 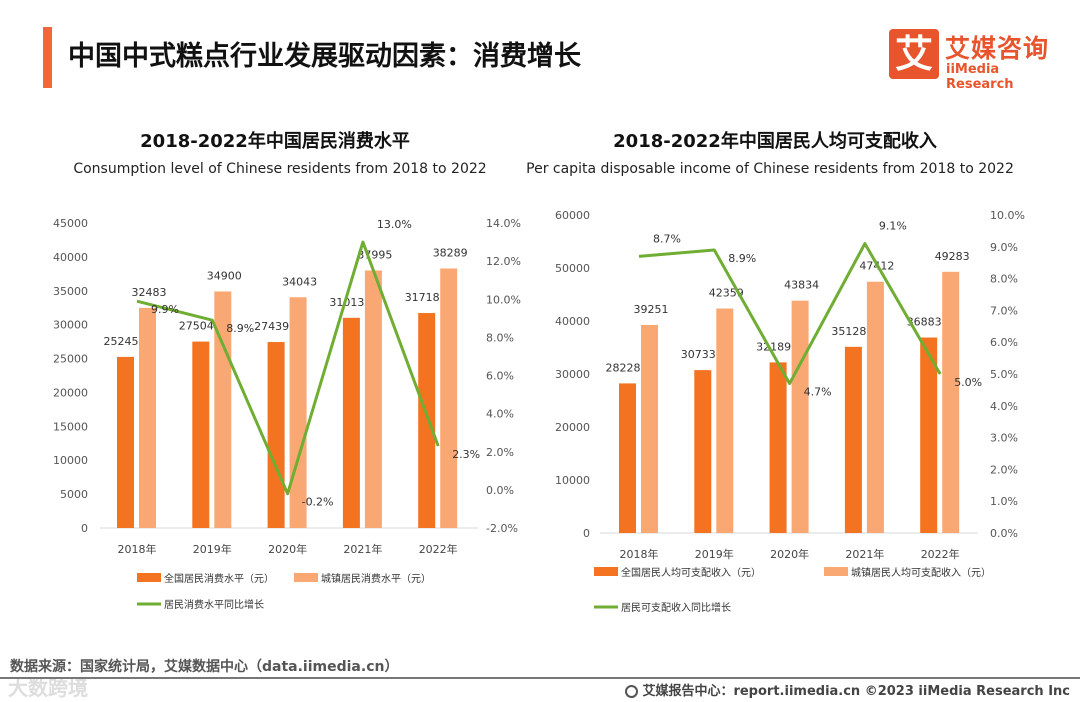 What do you see at coordinates (204, 667) in the screenshot?
I see `data-source: 数据来源：国家统计局，艾媒数据中心（data.iimedia.cn）` at bounding box center [204, 667].